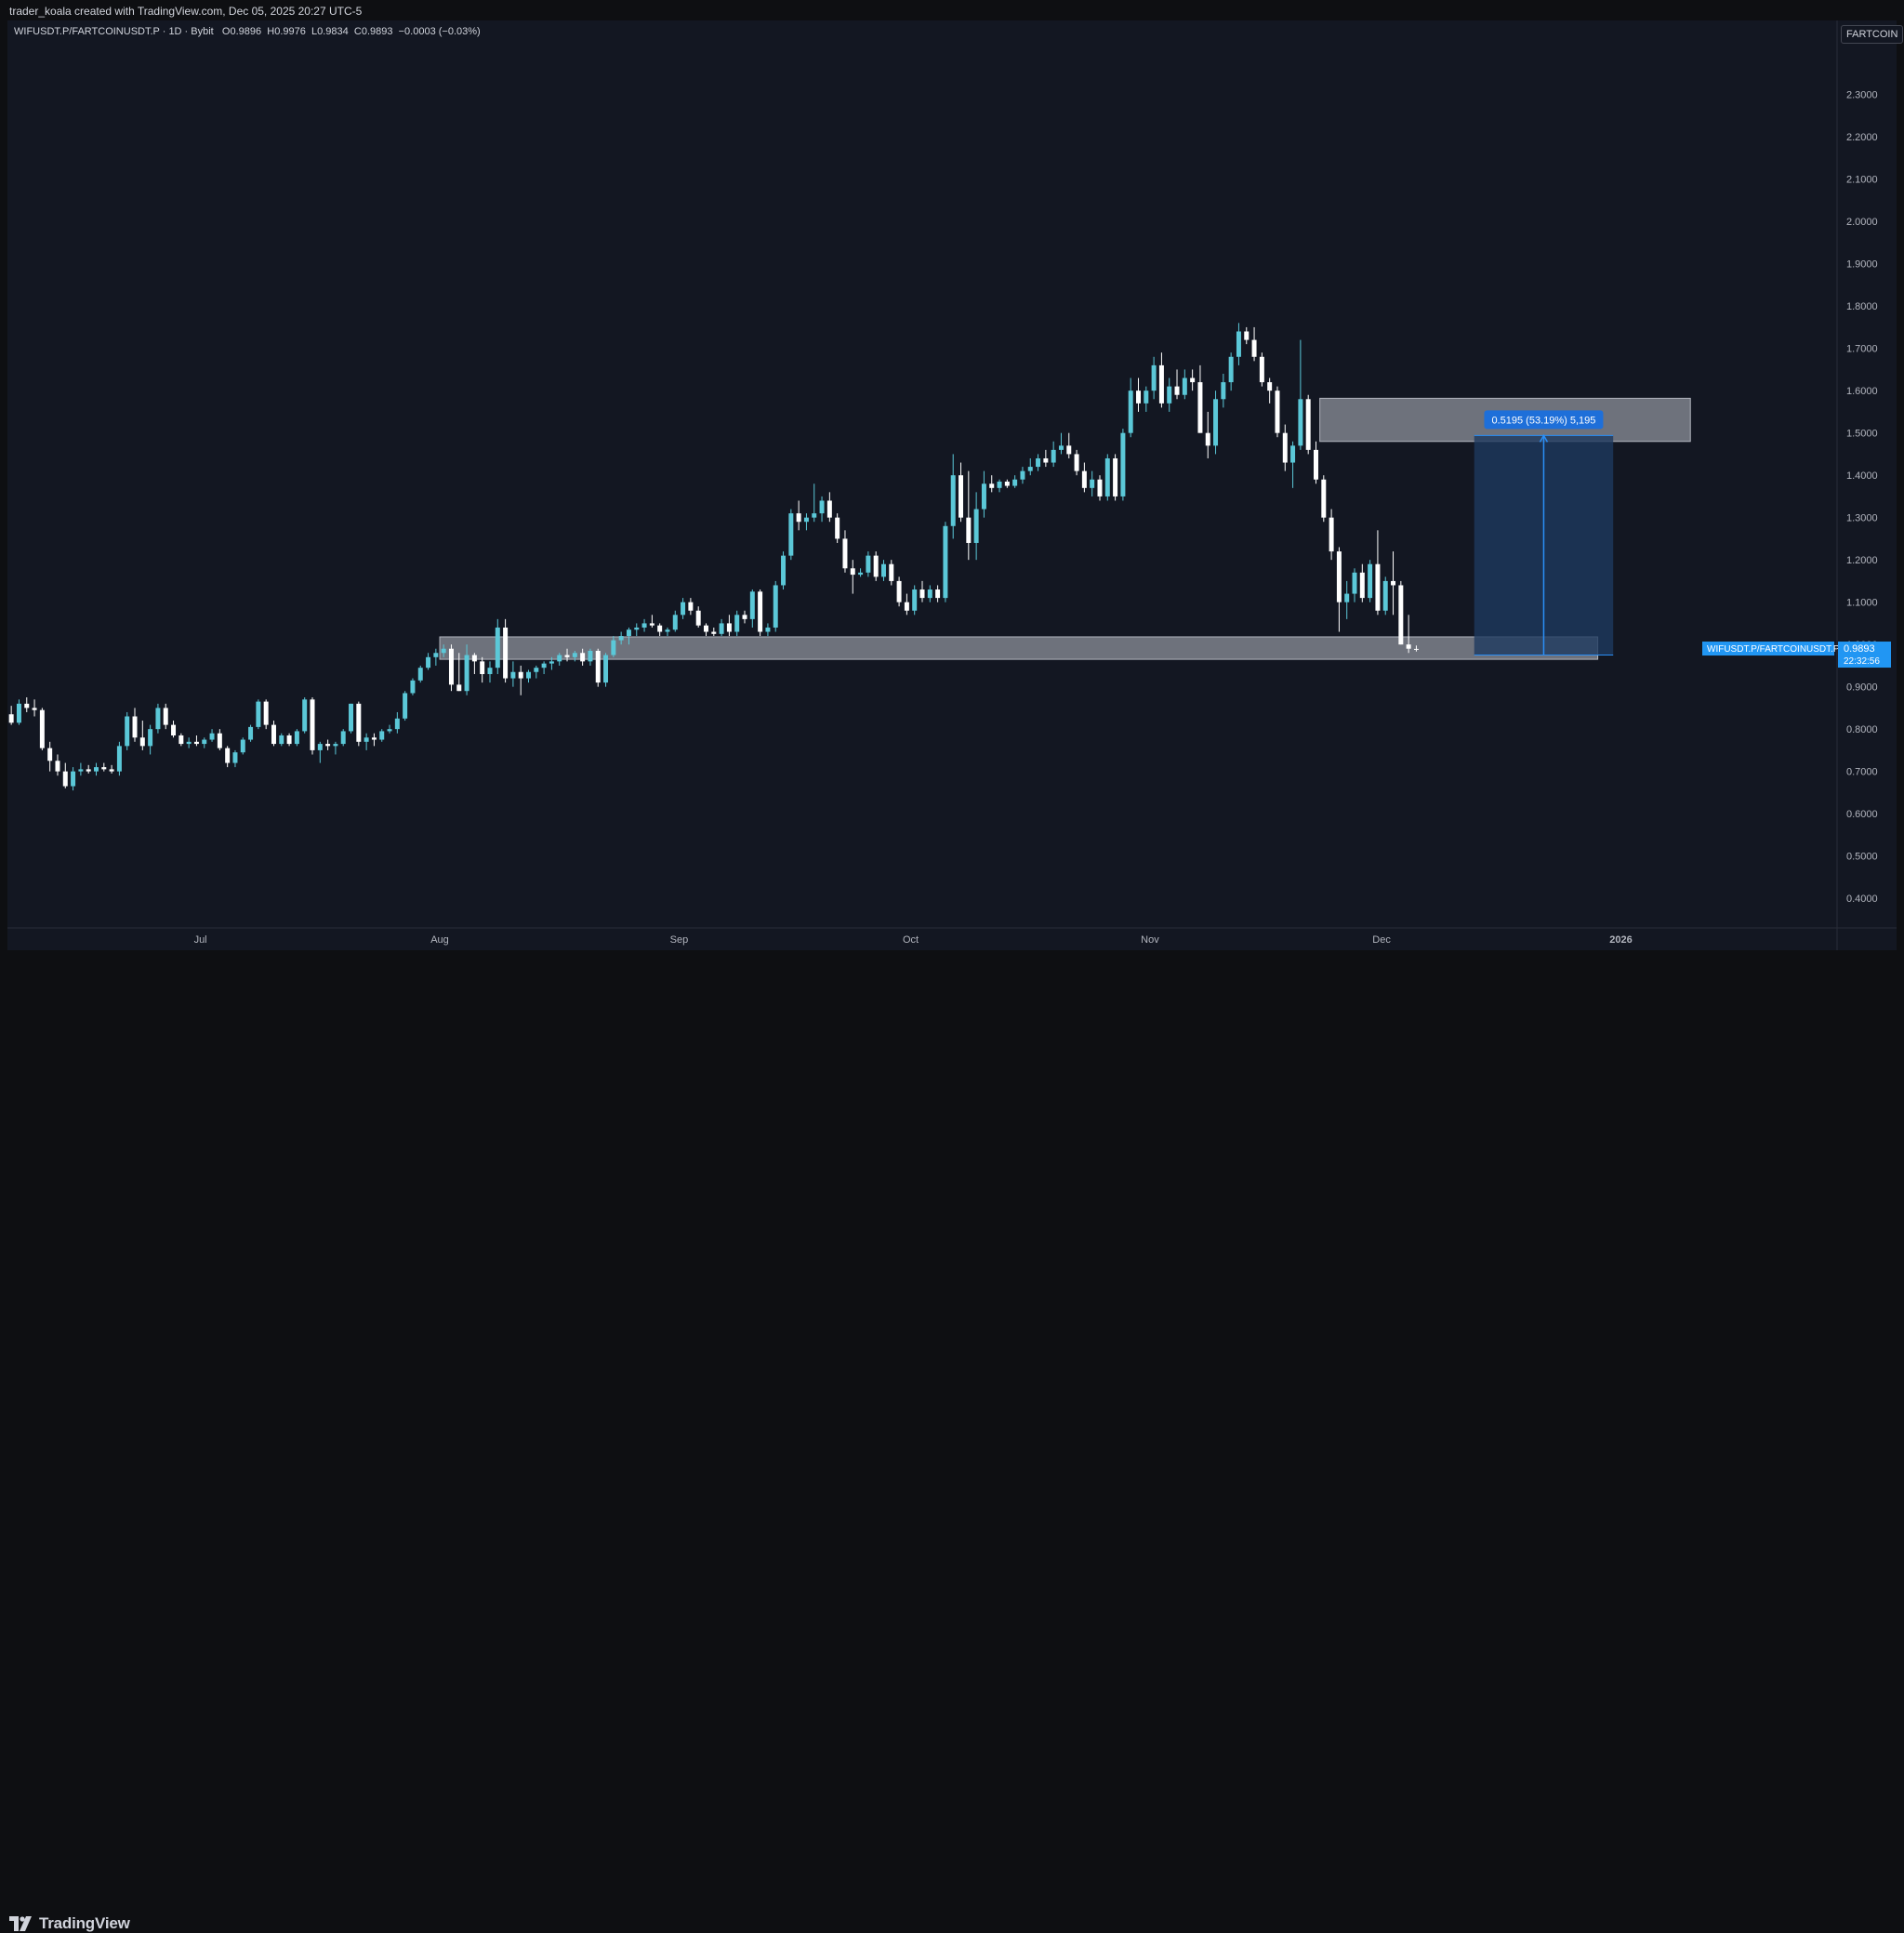  What do you see at coordinates (357, 32) in the screenshot?
I see `legend-close-label: C` at bounding box center [357, 32].